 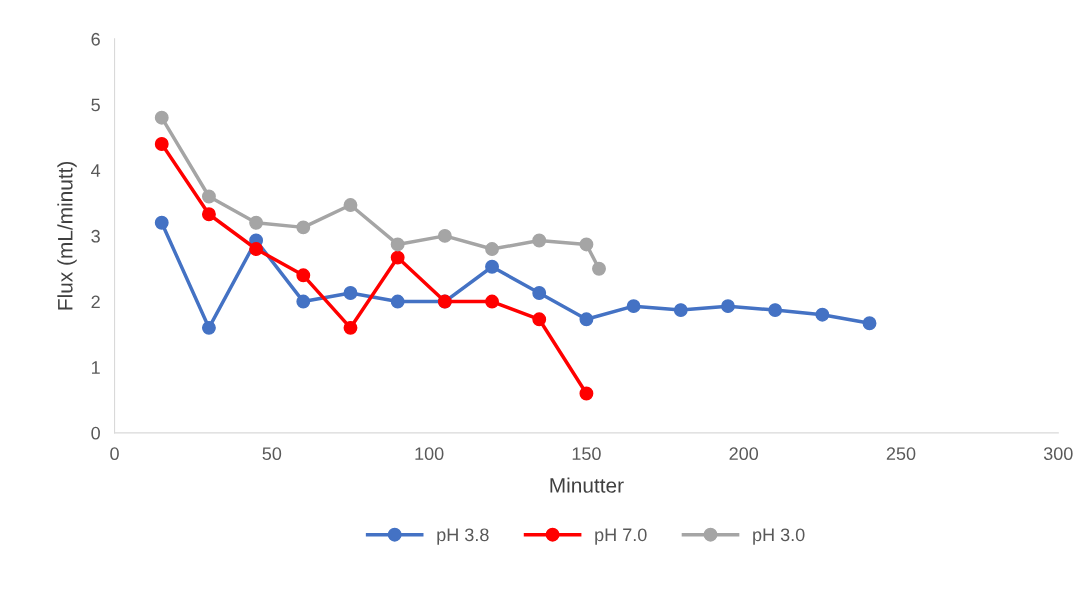 What do you see at coordinates (95, 433) in the screenshot?
I see `y-tick-label: 0` at bounding box center [95, 433].